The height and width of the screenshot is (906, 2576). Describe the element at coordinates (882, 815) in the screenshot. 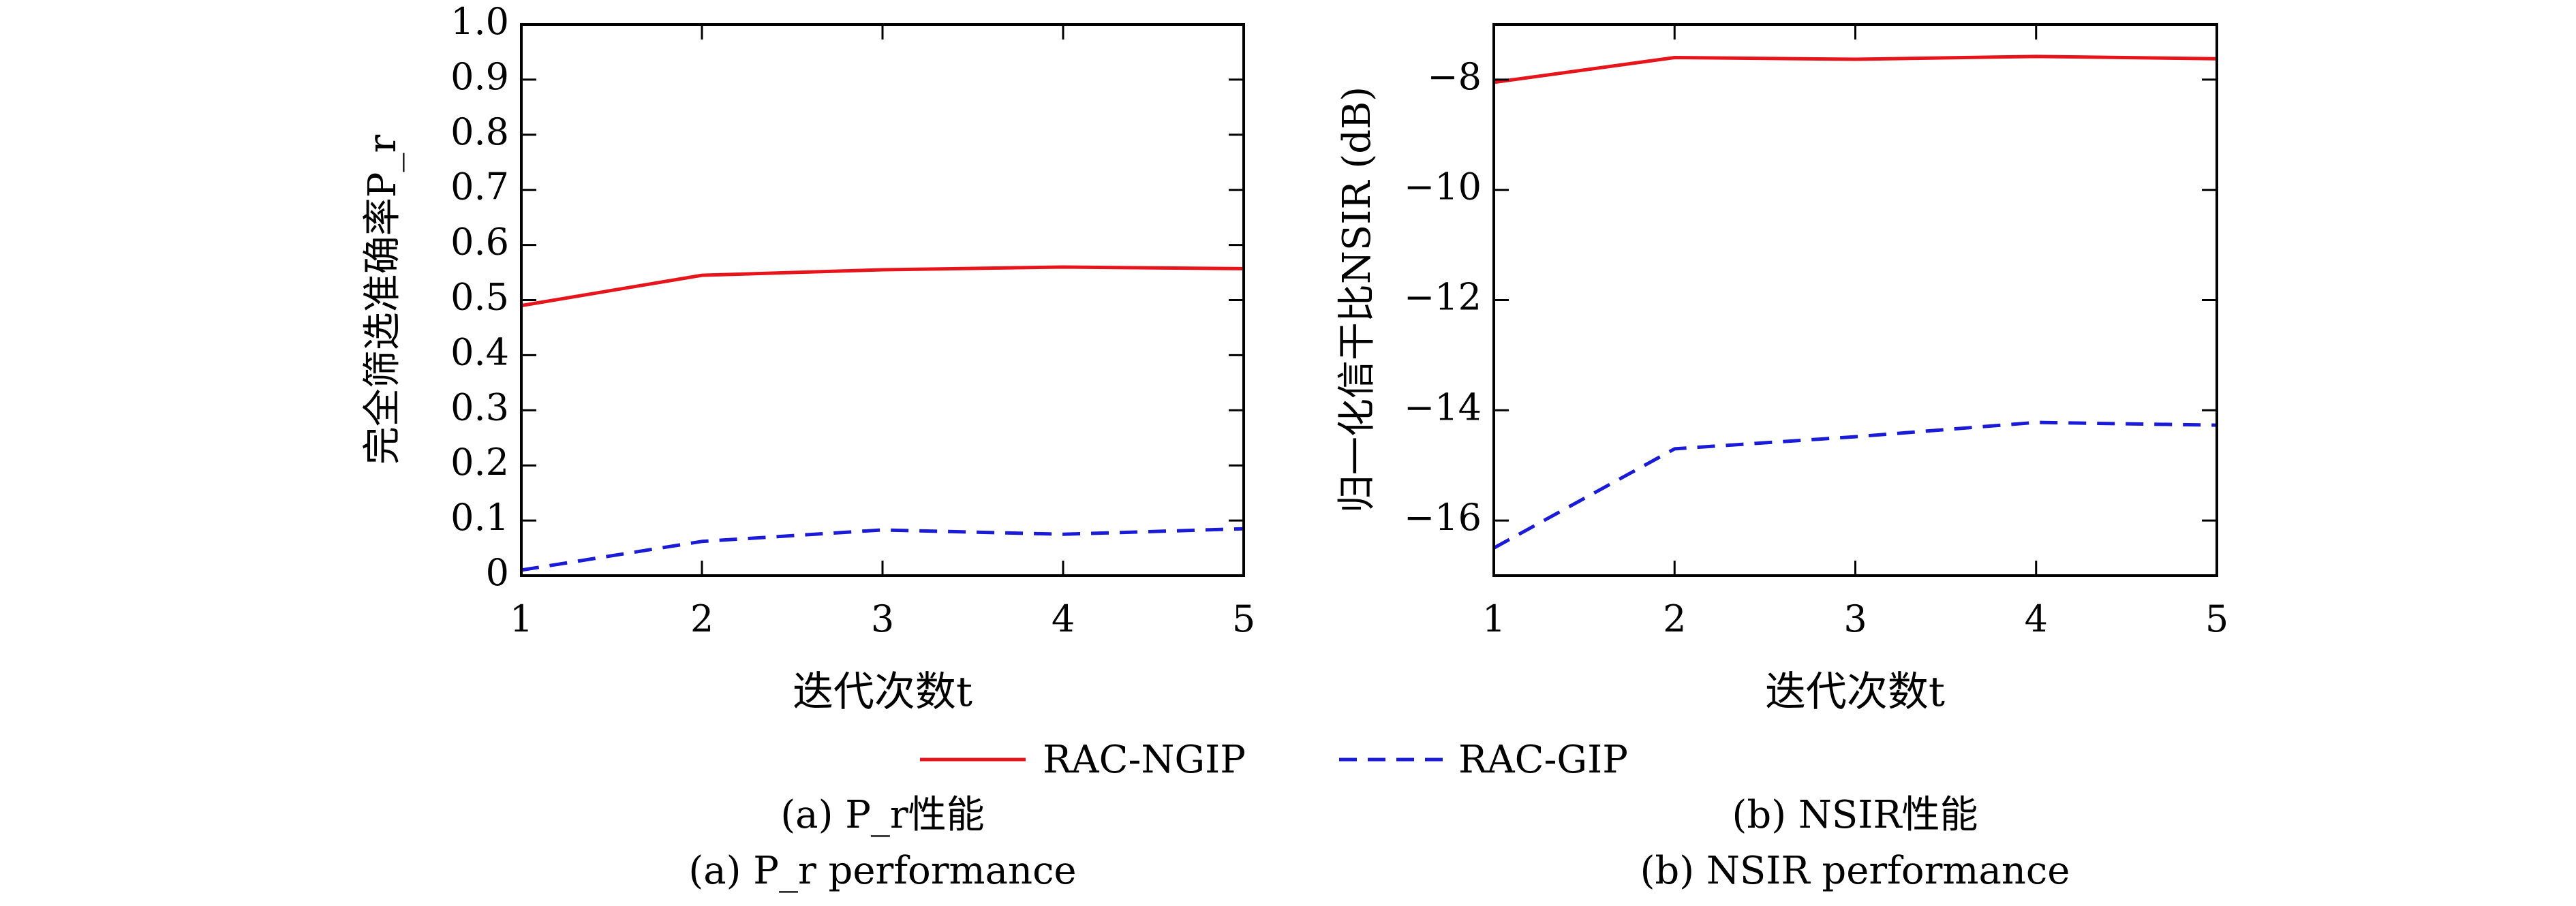

I see `chart-a-caption-cn: (a) P_r性能` at that location.